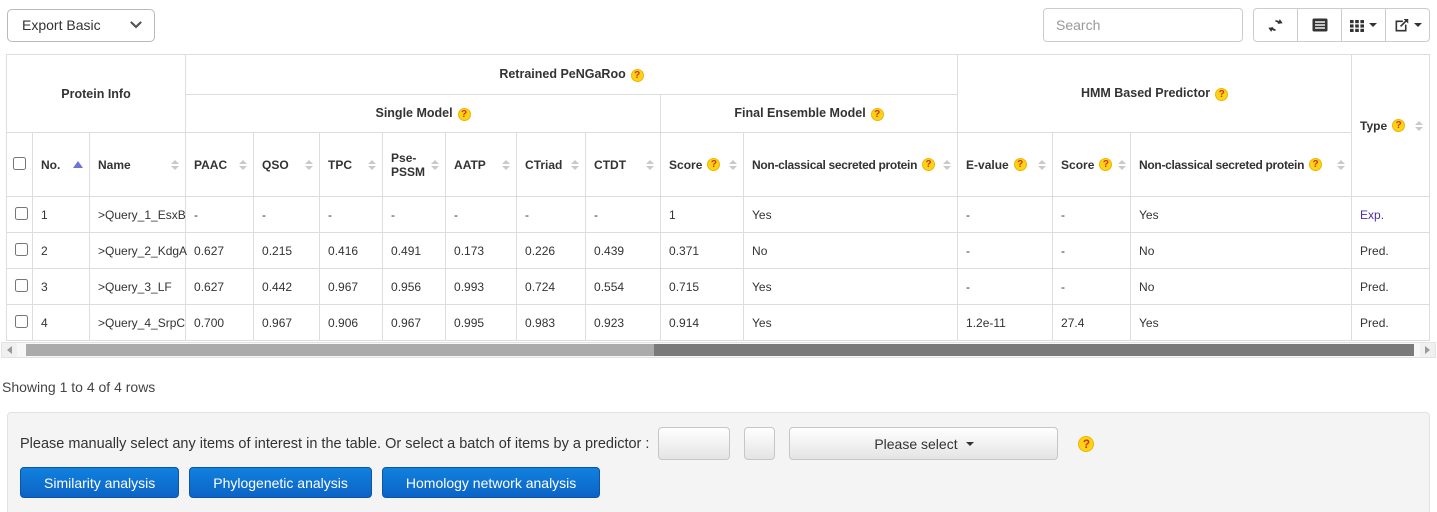 Image resolution: width=1437 pixels, height=512 pixels. What do you see at coordinates (340, 350) in the screenshot?
I see `scrollbar-track-segment` at bounding box center [340, 350].